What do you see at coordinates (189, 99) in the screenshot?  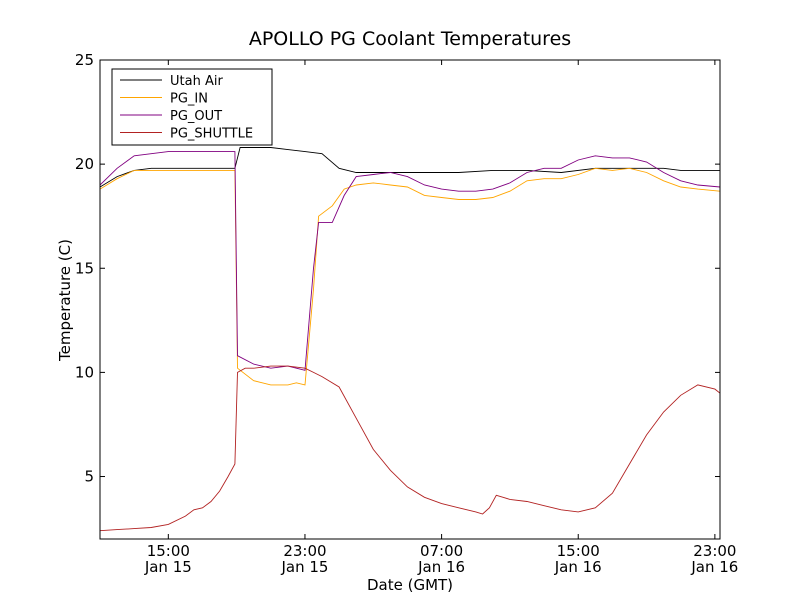 I see `legend-label: PG_IN` at bounding box center [189, 99].